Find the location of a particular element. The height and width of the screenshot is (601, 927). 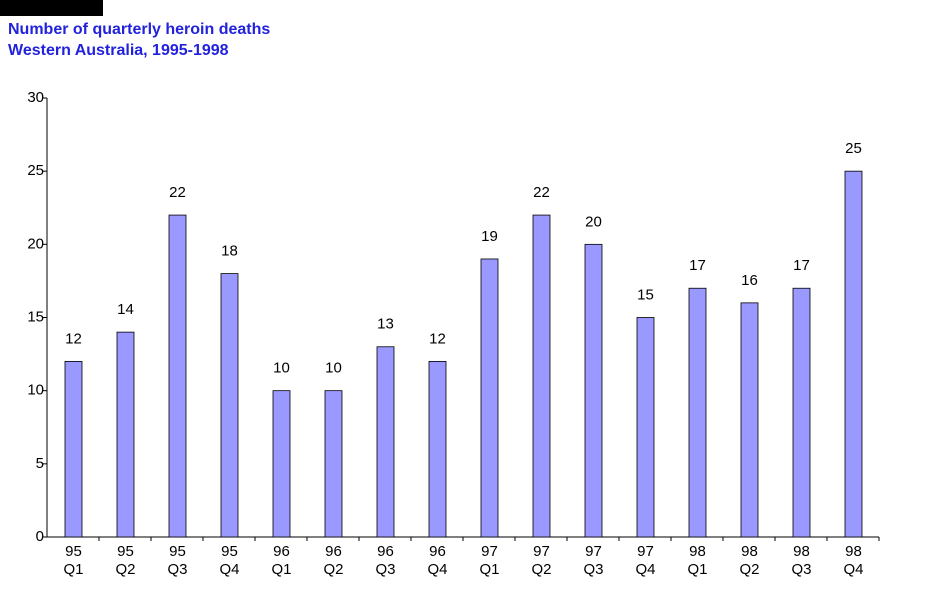

y-tick-label: 30 is located at coordinates (35, 97).